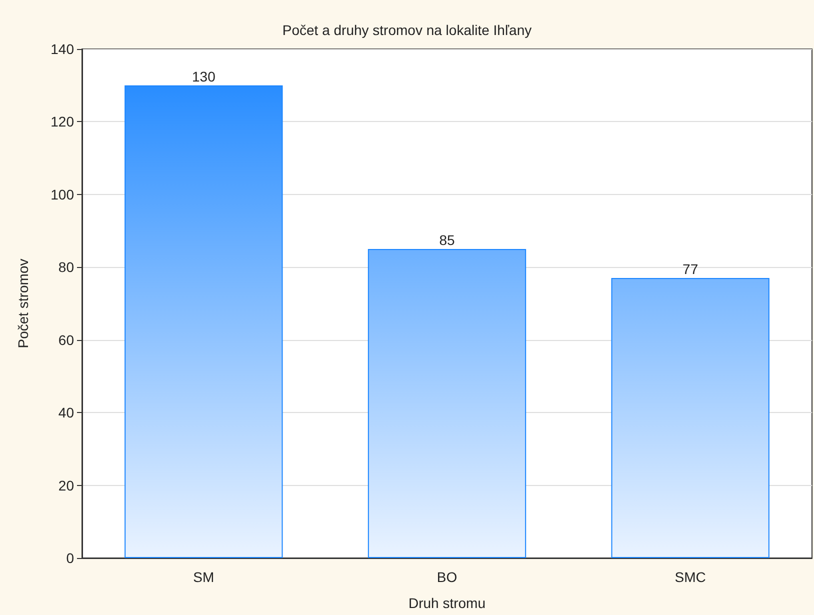 The image size is (814, 615). What do you see at coordinates (407, 30) in the screenshot?
I see `chart-title: Počet a druhy stromov na lokalite Ihľany` at bounding box center [407, 30].